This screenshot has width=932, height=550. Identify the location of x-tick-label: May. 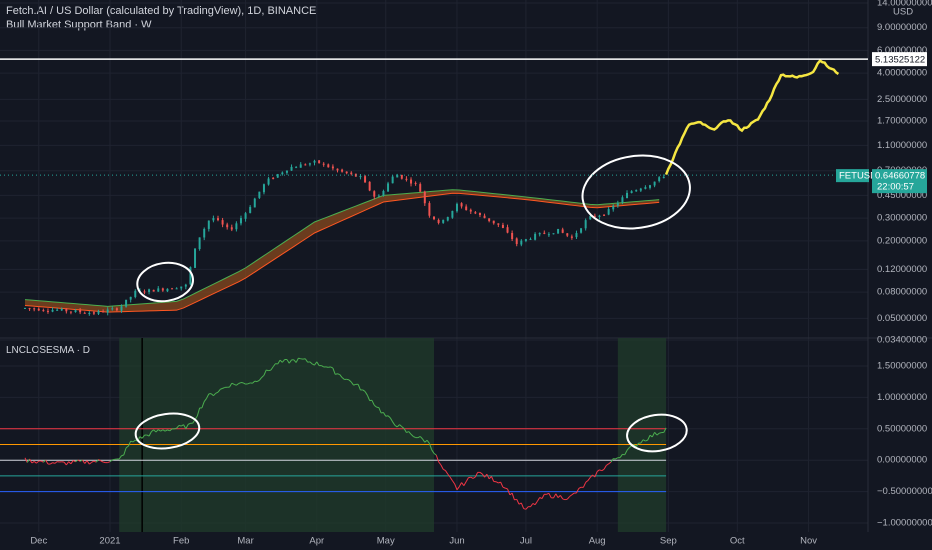
(386, 541).